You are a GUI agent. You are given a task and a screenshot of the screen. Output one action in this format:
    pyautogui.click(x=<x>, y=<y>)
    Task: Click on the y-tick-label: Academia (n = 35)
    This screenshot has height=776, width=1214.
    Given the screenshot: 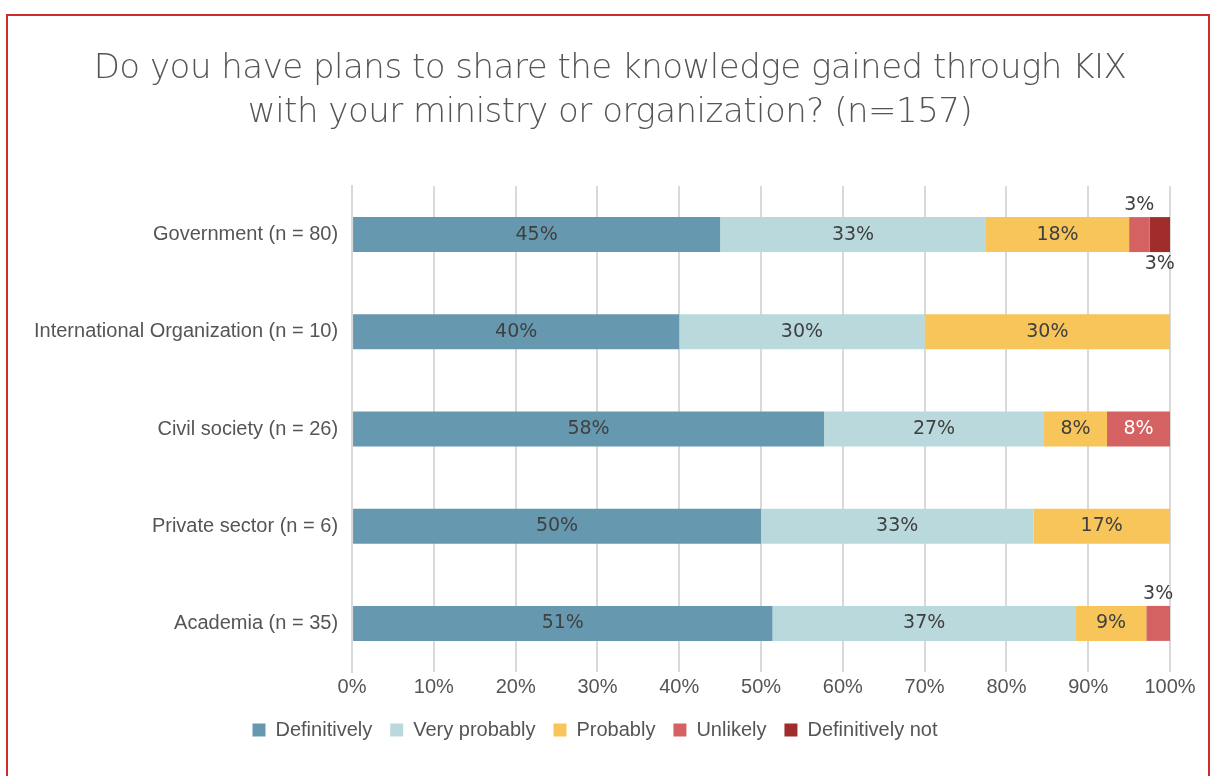 What is the action you would take?
    pyautogui.click(x=256, y=621)
    